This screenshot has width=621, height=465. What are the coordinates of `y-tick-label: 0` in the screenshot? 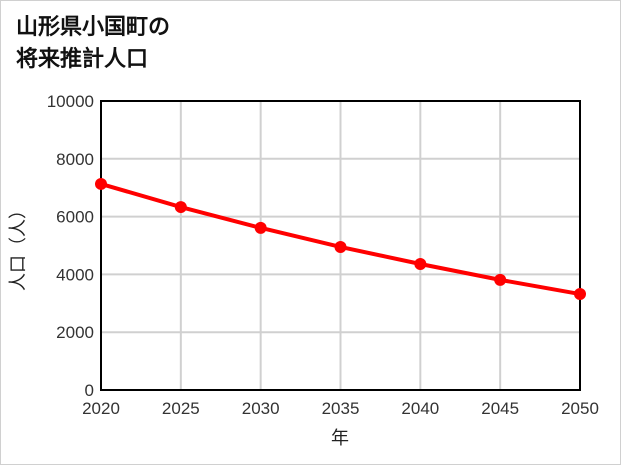 It's located at (89, 390).